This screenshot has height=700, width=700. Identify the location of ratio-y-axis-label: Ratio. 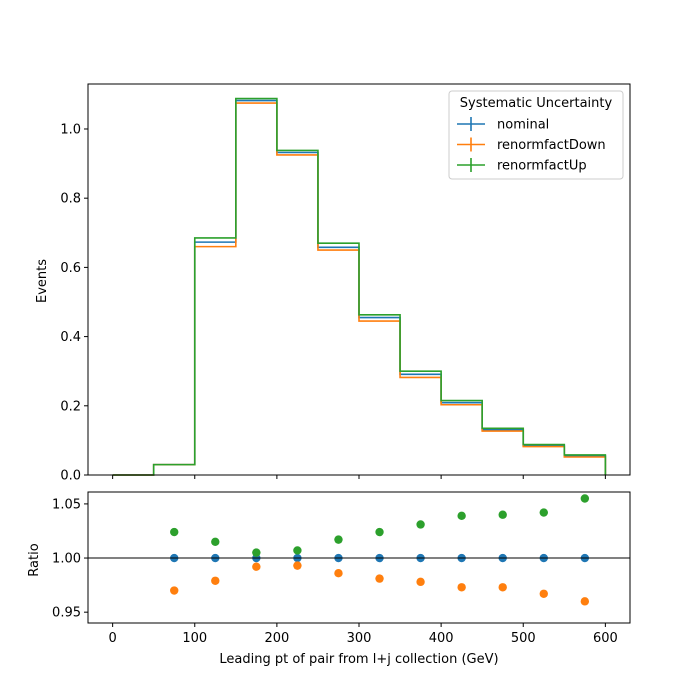
(34, 559).